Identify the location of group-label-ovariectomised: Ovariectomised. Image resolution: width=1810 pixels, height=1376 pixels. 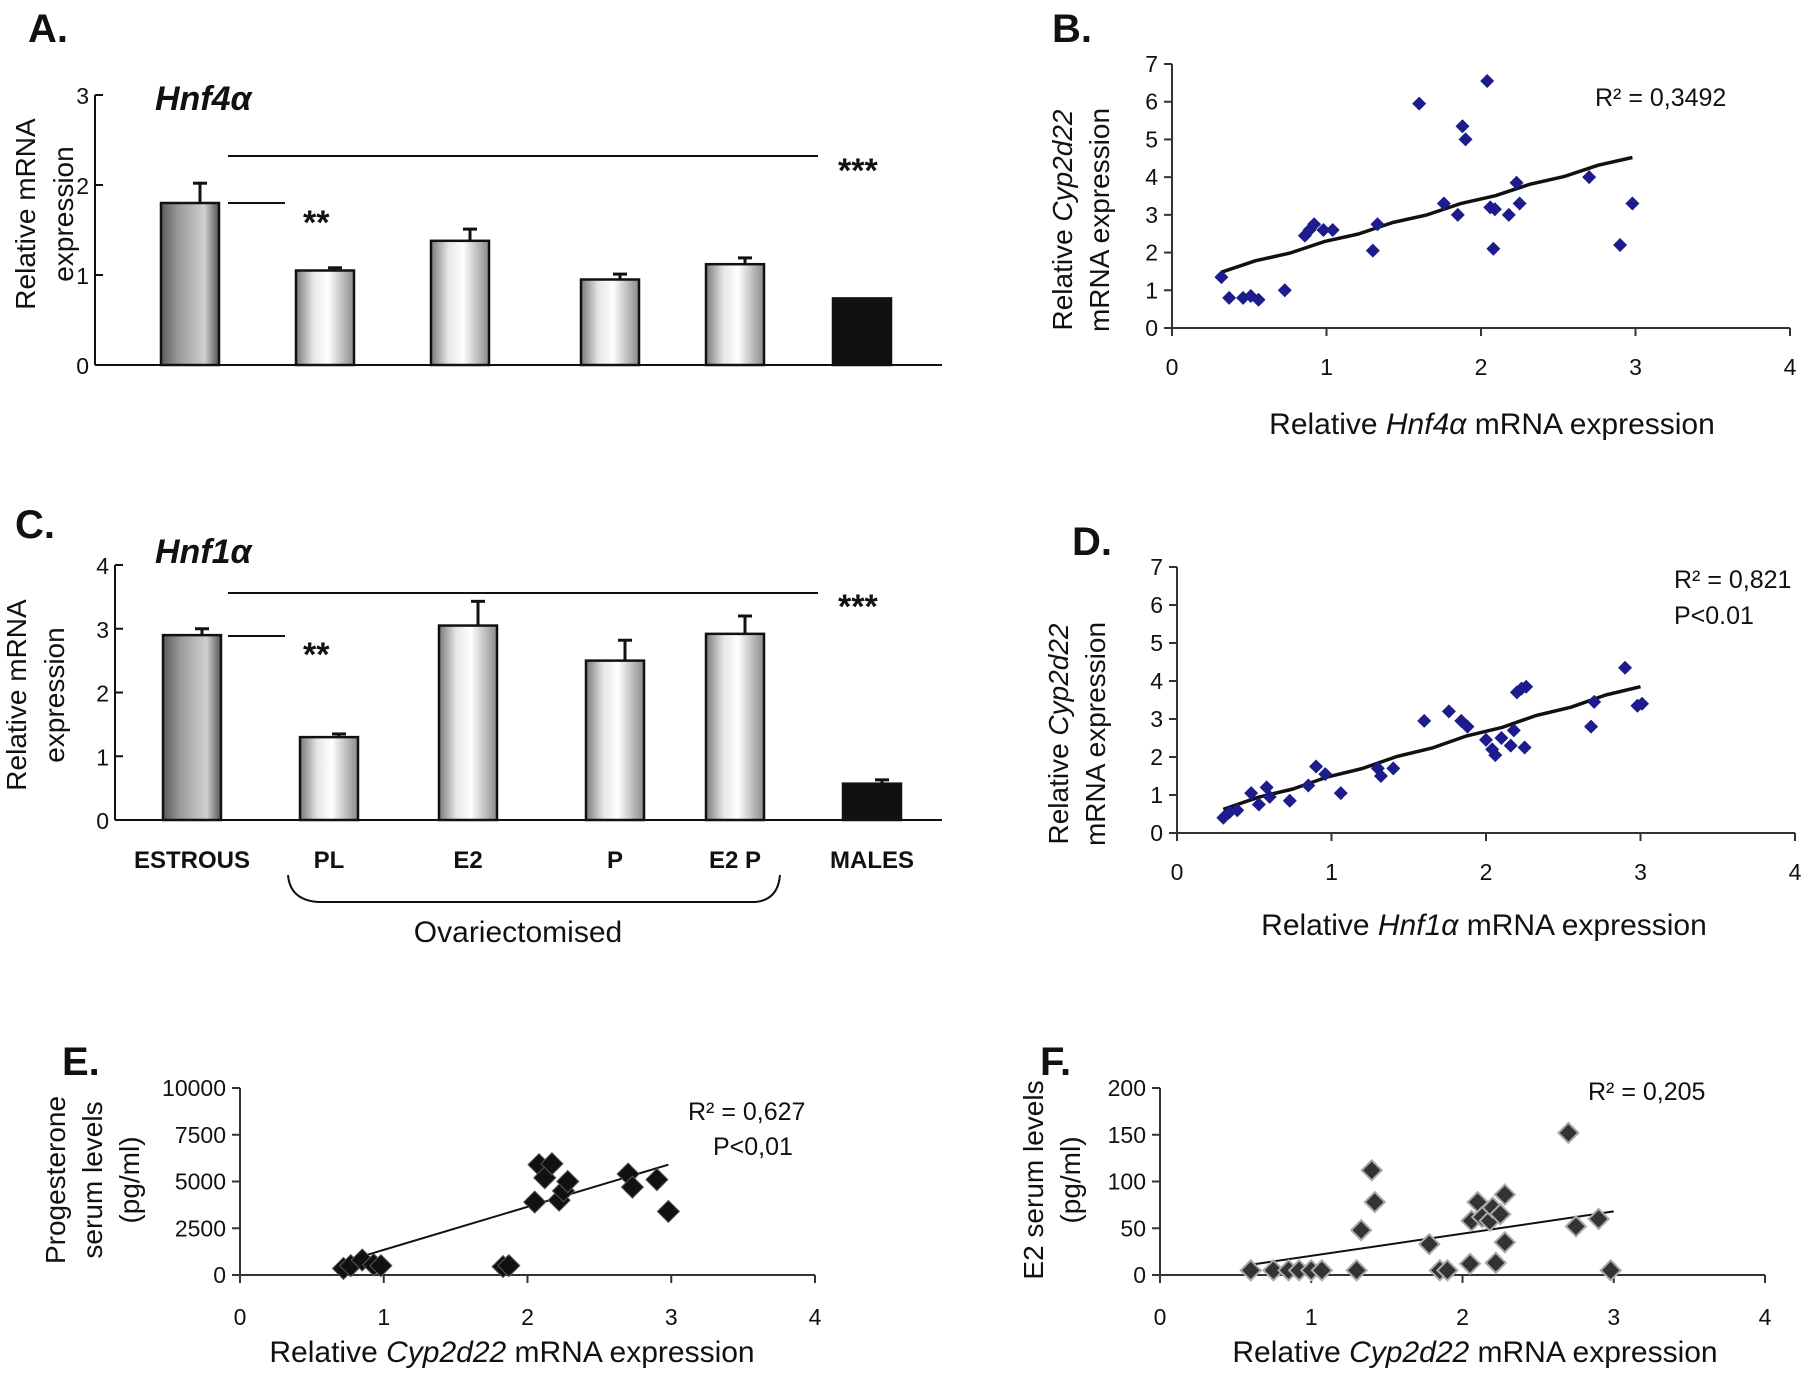
(518, 932).